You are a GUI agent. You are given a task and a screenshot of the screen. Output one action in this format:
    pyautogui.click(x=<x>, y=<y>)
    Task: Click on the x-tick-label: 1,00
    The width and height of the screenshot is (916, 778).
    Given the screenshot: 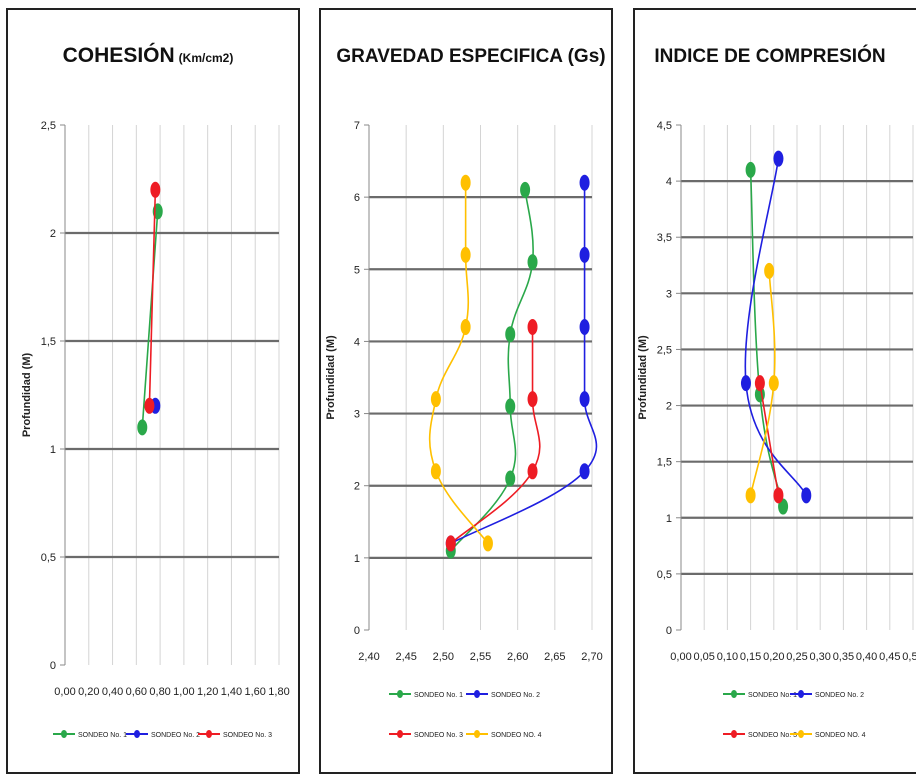 What is the action you would take?
    pyautogui.click(x=183, y=692)
    